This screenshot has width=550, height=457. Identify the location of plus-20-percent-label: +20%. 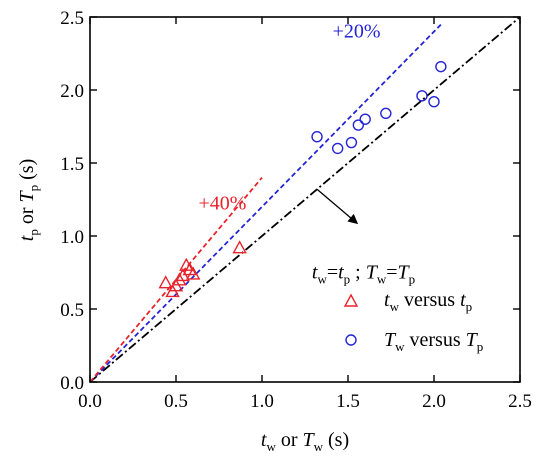
(357, 31).